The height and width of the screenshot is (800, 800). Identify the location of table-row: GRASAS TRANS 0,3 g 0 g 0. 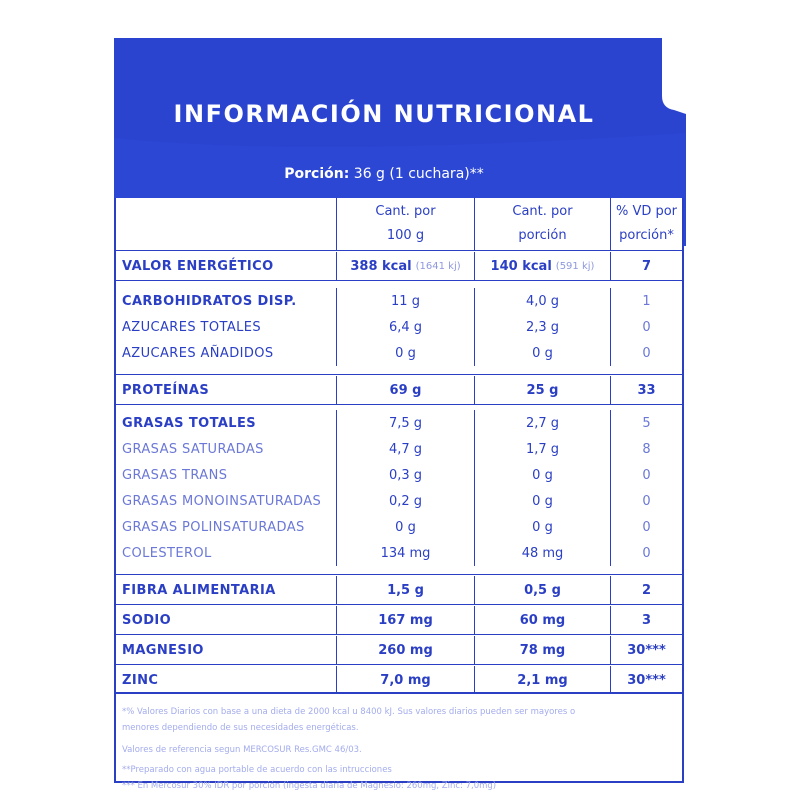
(399, 475).